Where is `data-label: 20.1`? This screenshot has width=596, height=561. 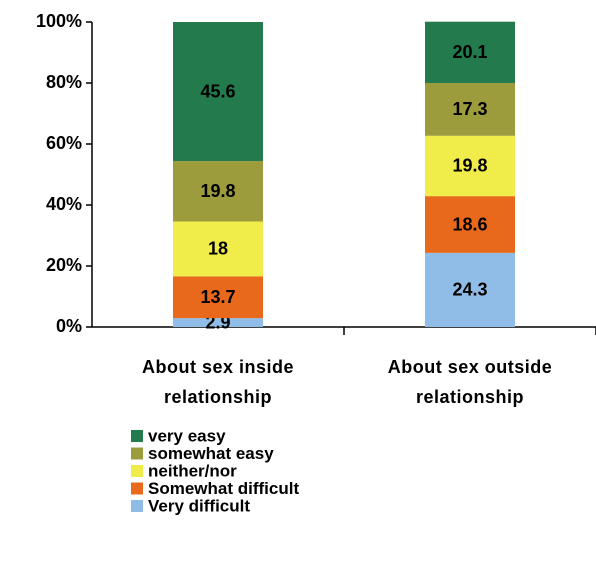
data-label: 20.1 is located at coordinates (469, 52).